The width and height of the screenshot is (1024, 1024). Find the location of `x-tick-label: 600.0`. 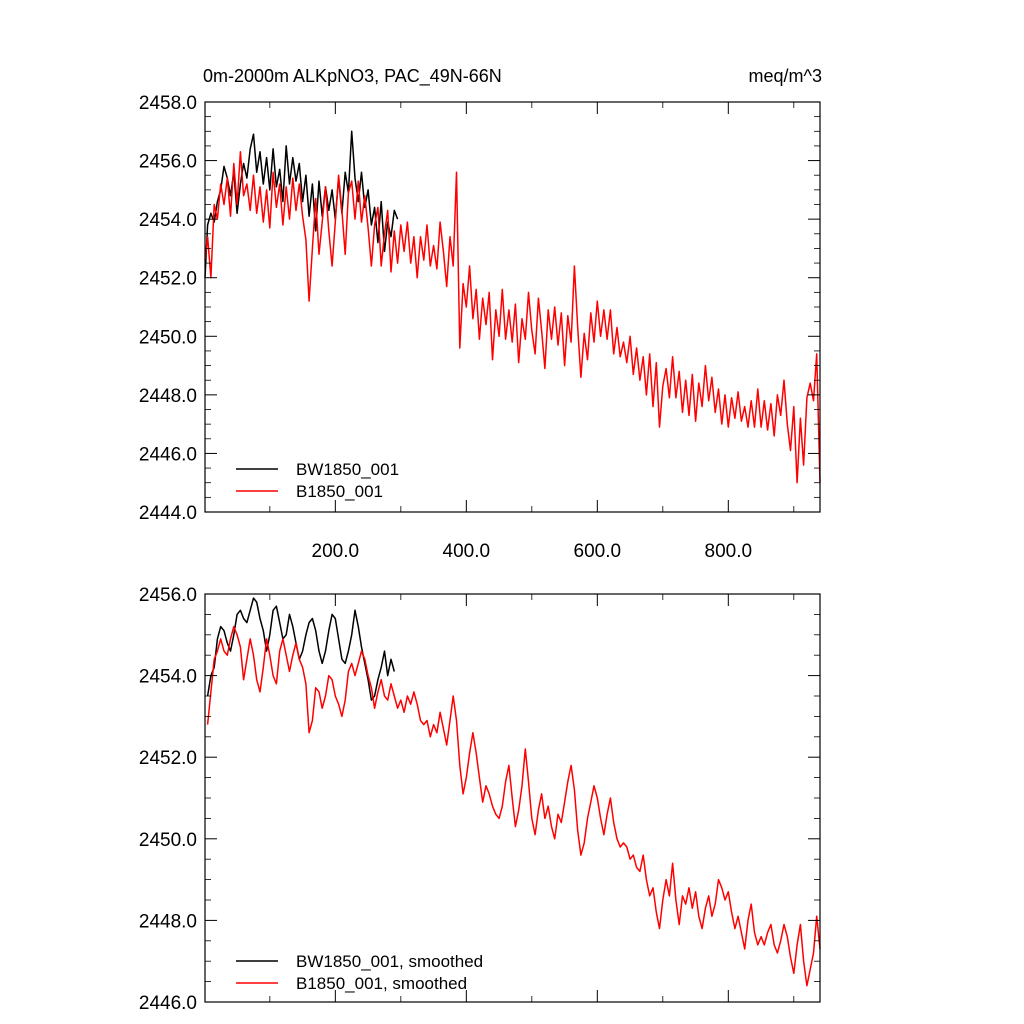

x-tick-label: 600.0 is located at coordinates (598, 551).